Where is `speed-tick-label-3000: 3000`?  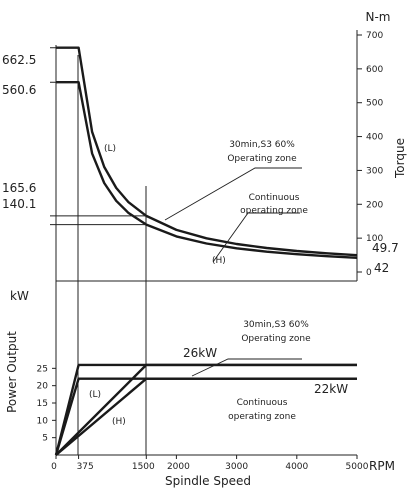 speed-tick-label-3000: 3000 is located at coordinates (236, 467).